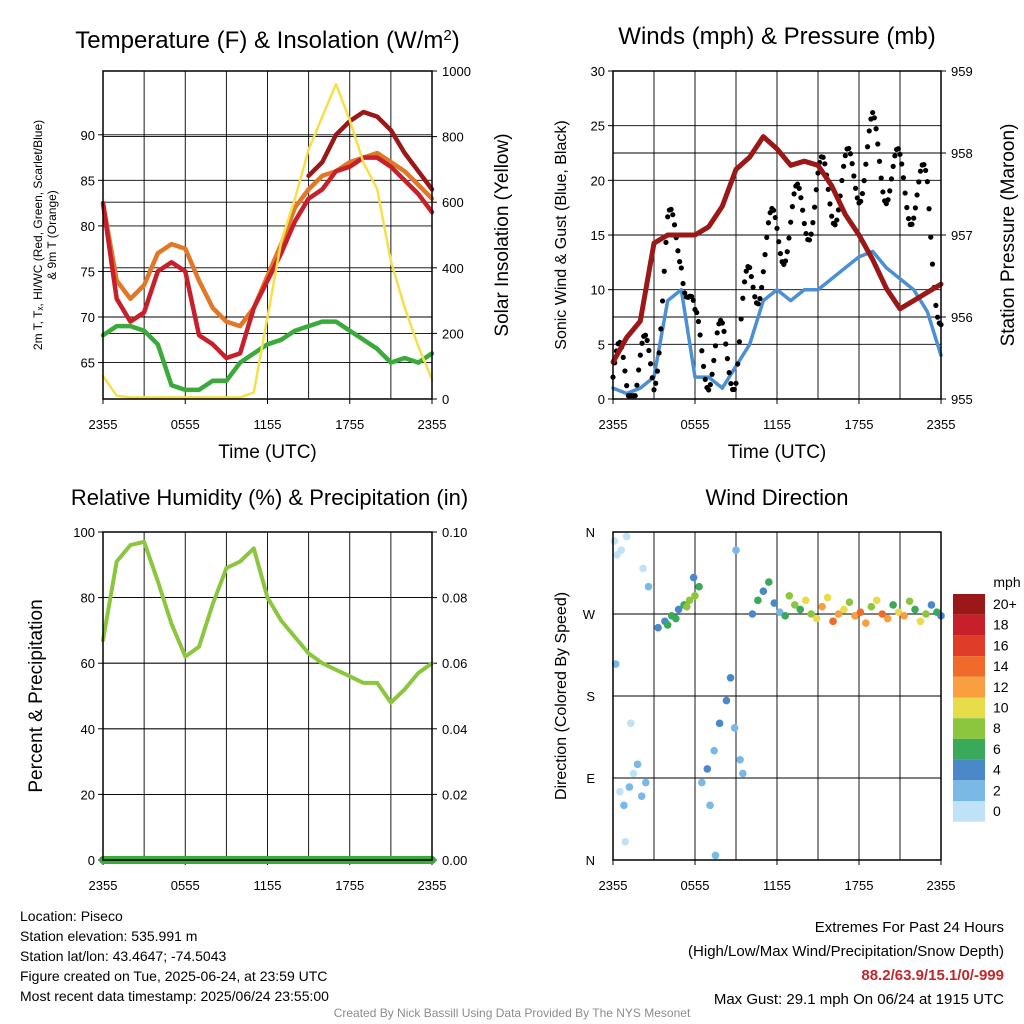 The height and width of the screenshot is (1024, 1024). I want to click on legend-label: 14, so click(1001, 666).